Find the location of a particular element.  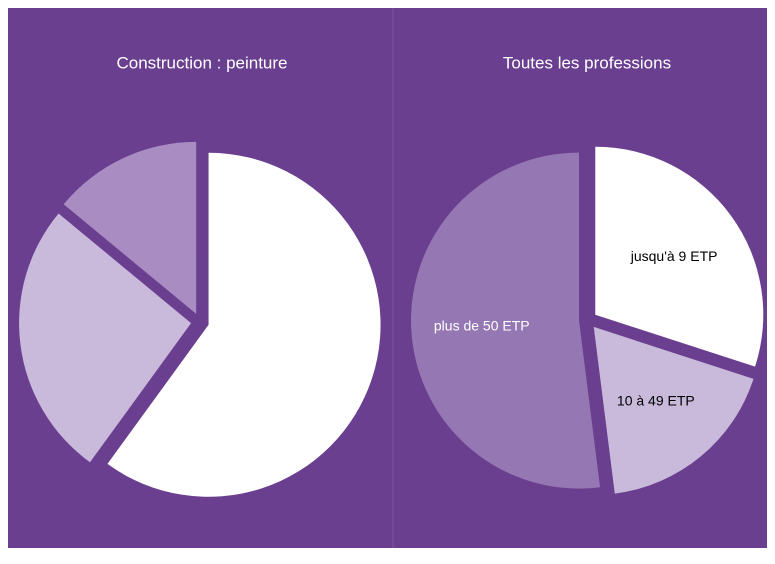

slice-label: 10 à 49 ETP is located at coordinates (656, 401).